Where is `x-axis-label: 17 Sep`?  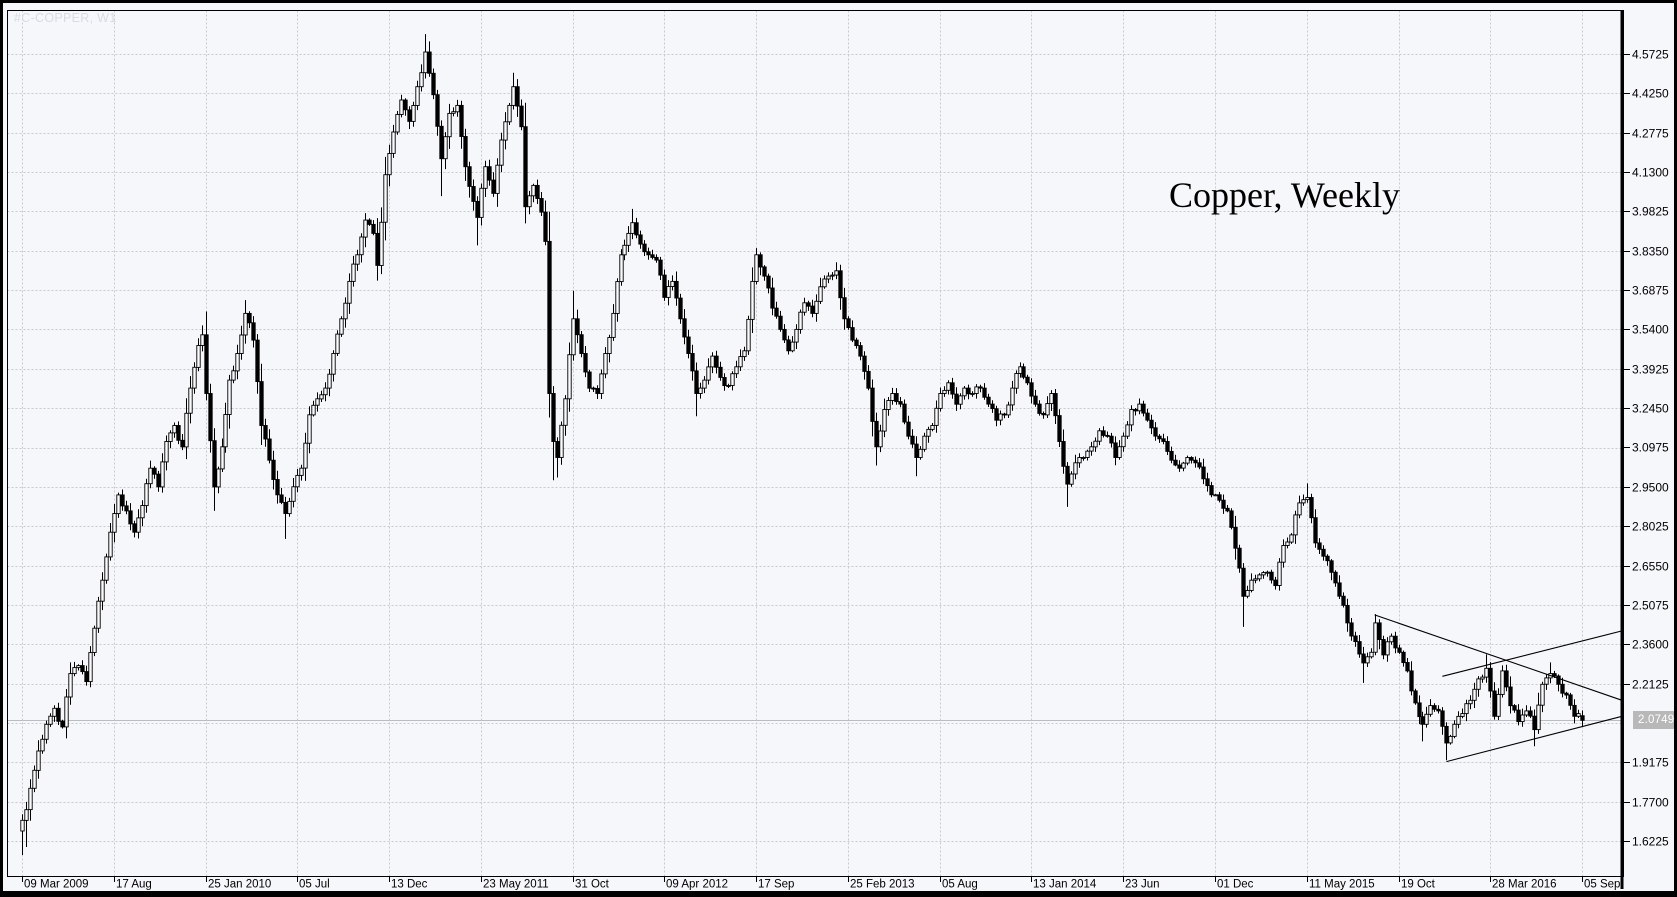
x-axis-label: 17 Sep is located at coordinates (776, 885).